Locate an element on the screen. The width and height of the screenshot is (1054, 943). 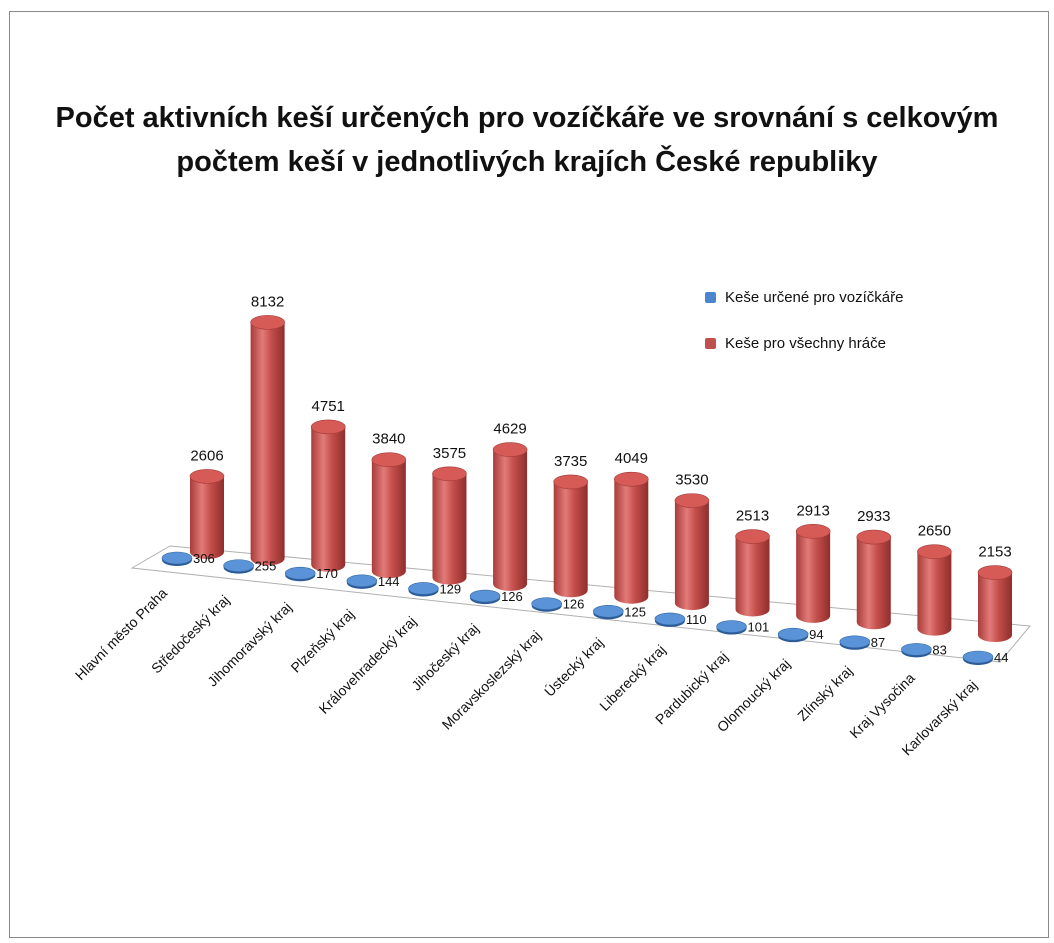
blue-value-label-2: 170 is located at coordinates (327, 573).